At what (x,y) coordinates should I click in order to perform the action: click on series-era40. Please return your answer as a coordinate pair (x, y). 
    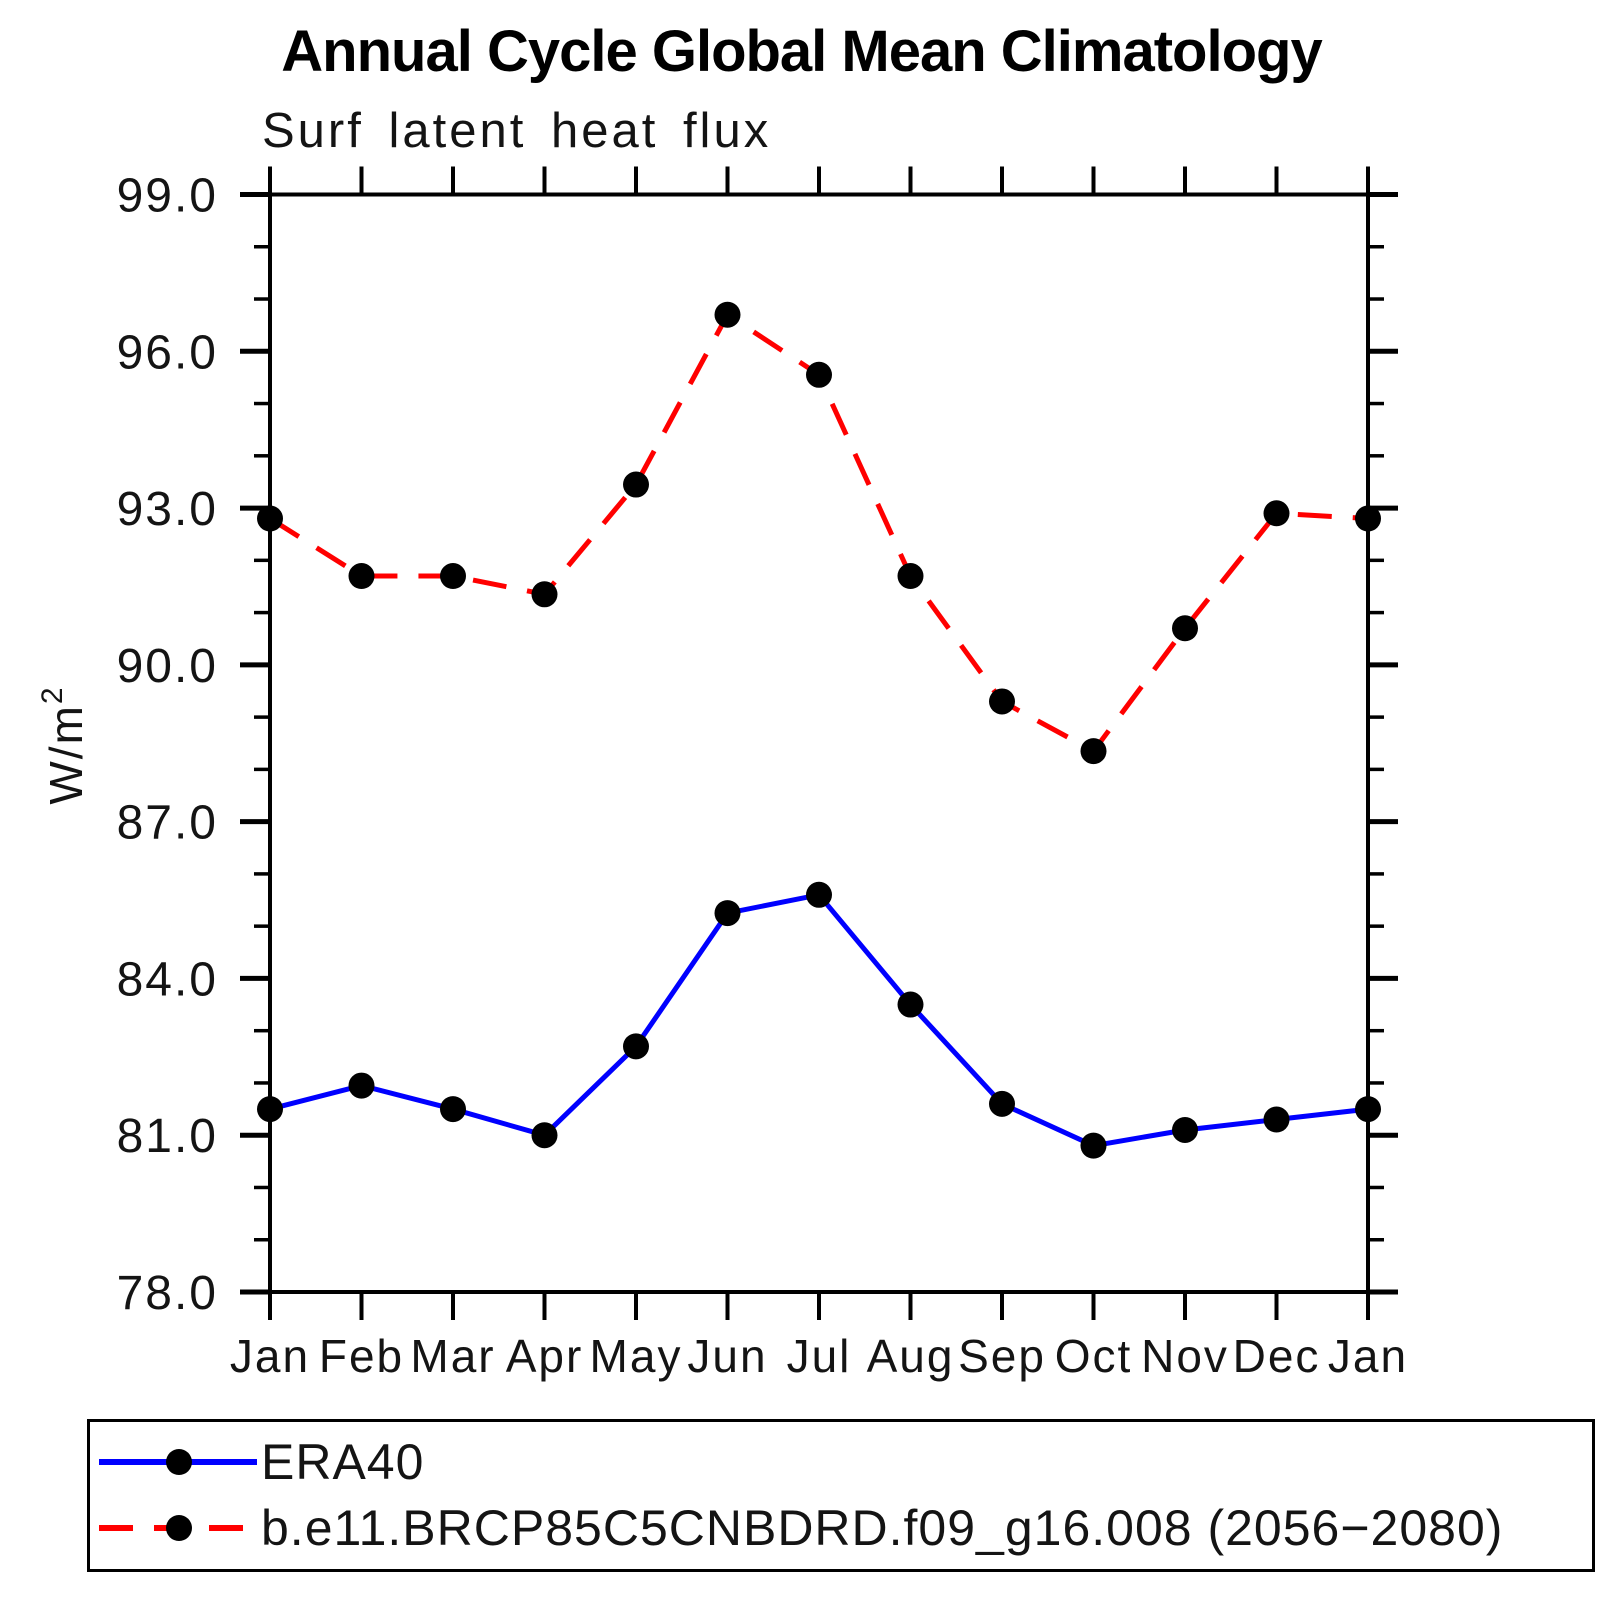
    Looking at the image, I should click on (819, 1020).